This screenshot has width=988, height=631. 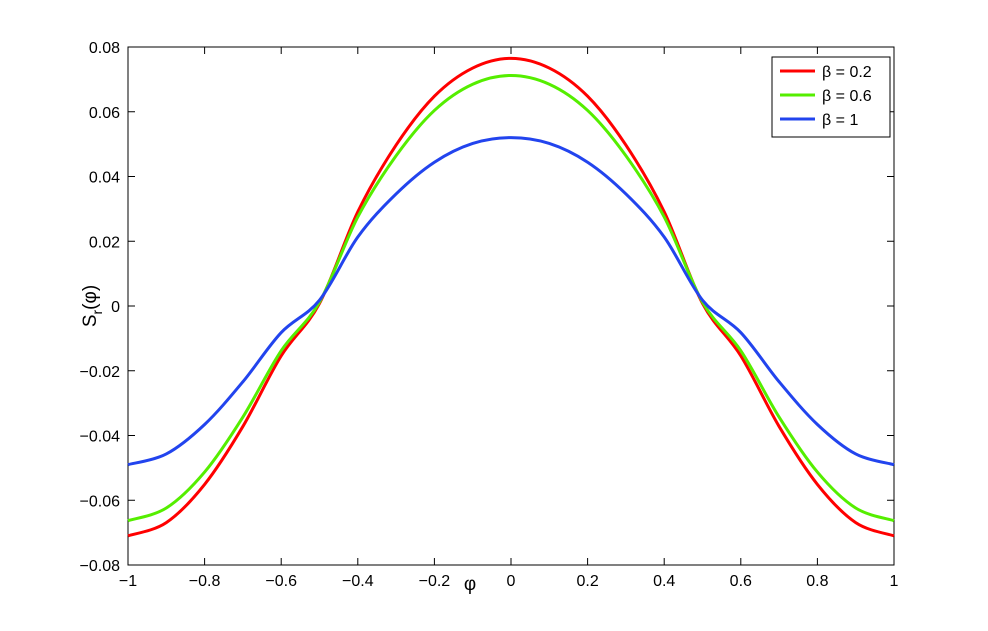 I want to click on y-tick-label: −0.06, so click(x=100, y=501).